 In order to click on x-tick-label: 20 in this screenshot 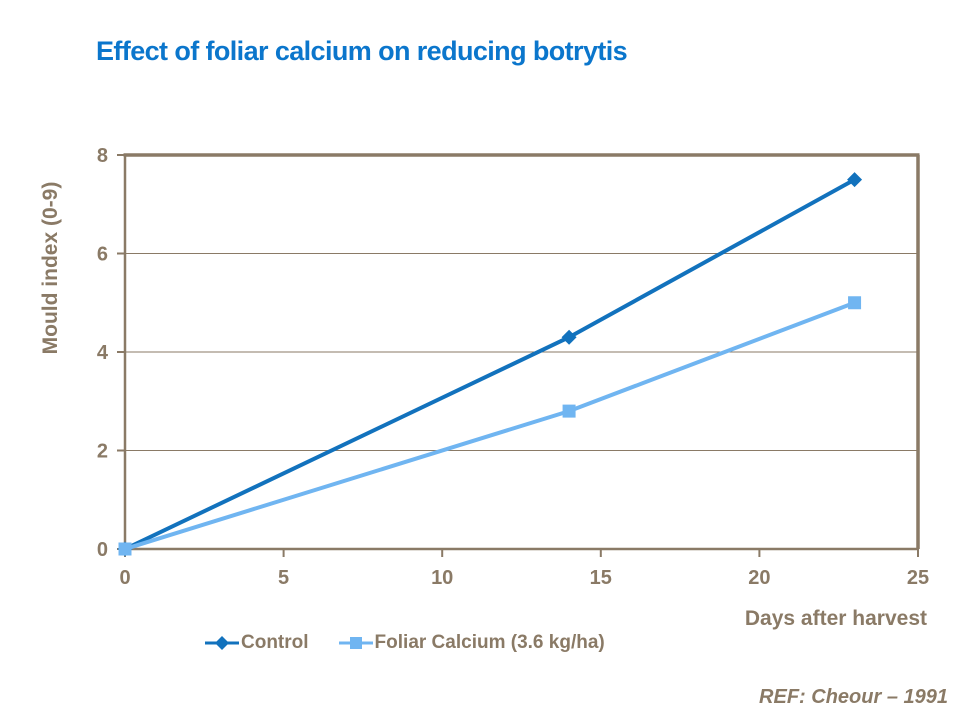, I will do `click(759, 578)`.